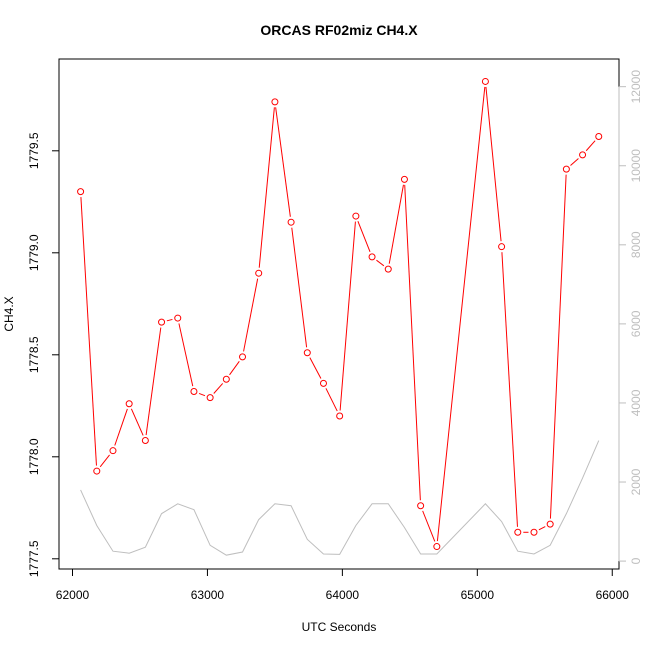 This screenshot has width=650, height=655. What do you see at coordinates (34, 252) in the screenshot?
I see `y-tick-label: 1779.0` at bounding box center [34, 252].